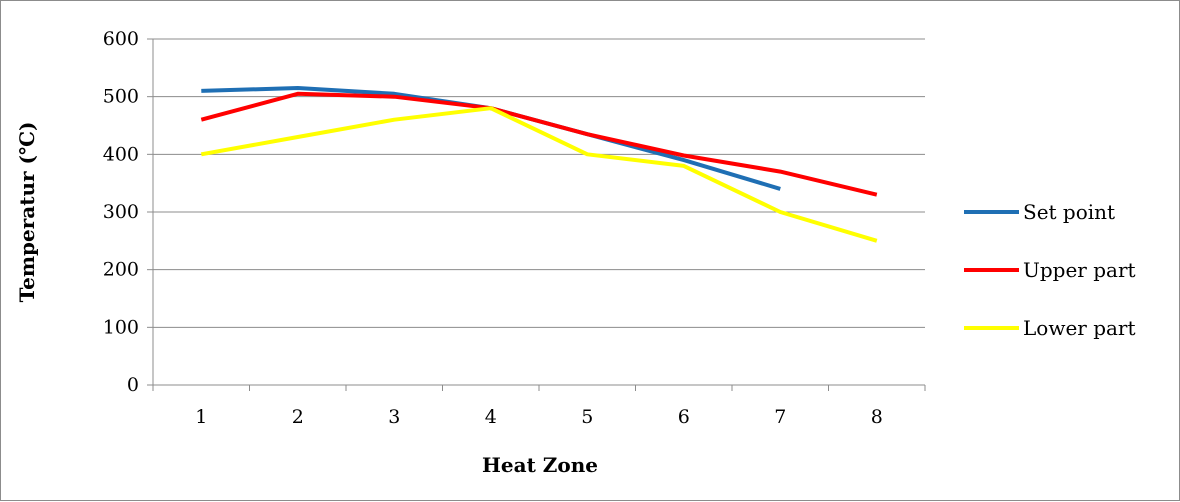 The image size is (1180, 502). Describe the element at coordinates (1079, 328) in the screenshot. I see `legend-label: Lower part` at that location.